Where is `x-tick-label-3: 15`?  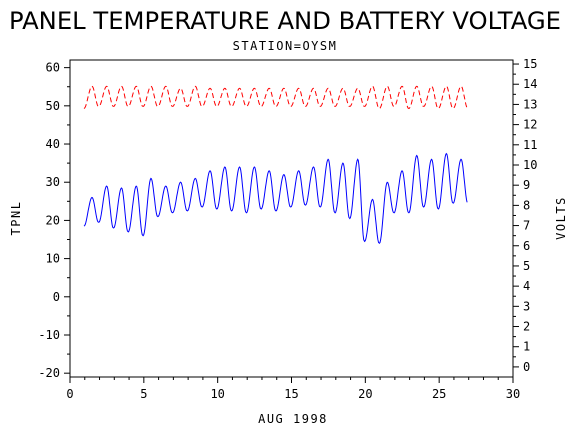
x-tick-label-3: 15 is located at coordinates (291, 394).